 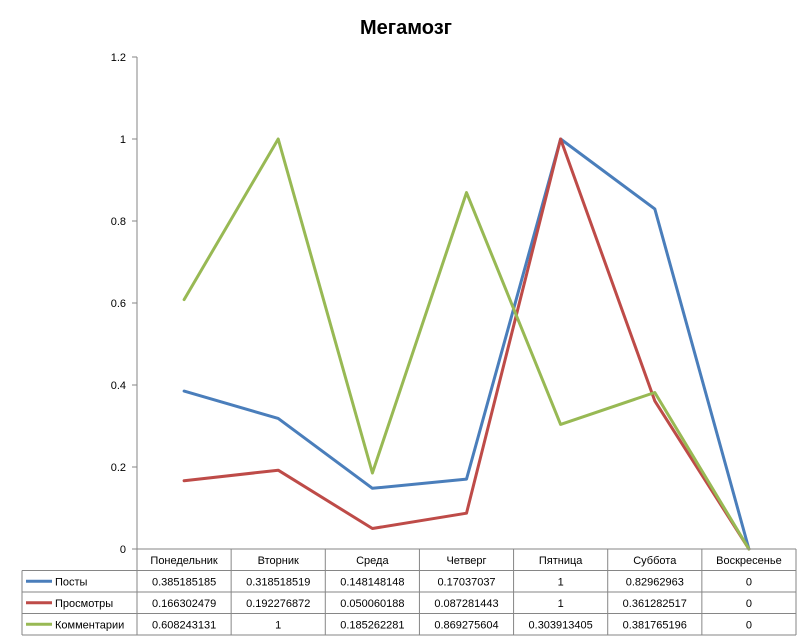 What do you see at coordinates (749, 561) in the screenshot?
I see `x-tick-label: Воскресенье` at bounding box center [749, 561].